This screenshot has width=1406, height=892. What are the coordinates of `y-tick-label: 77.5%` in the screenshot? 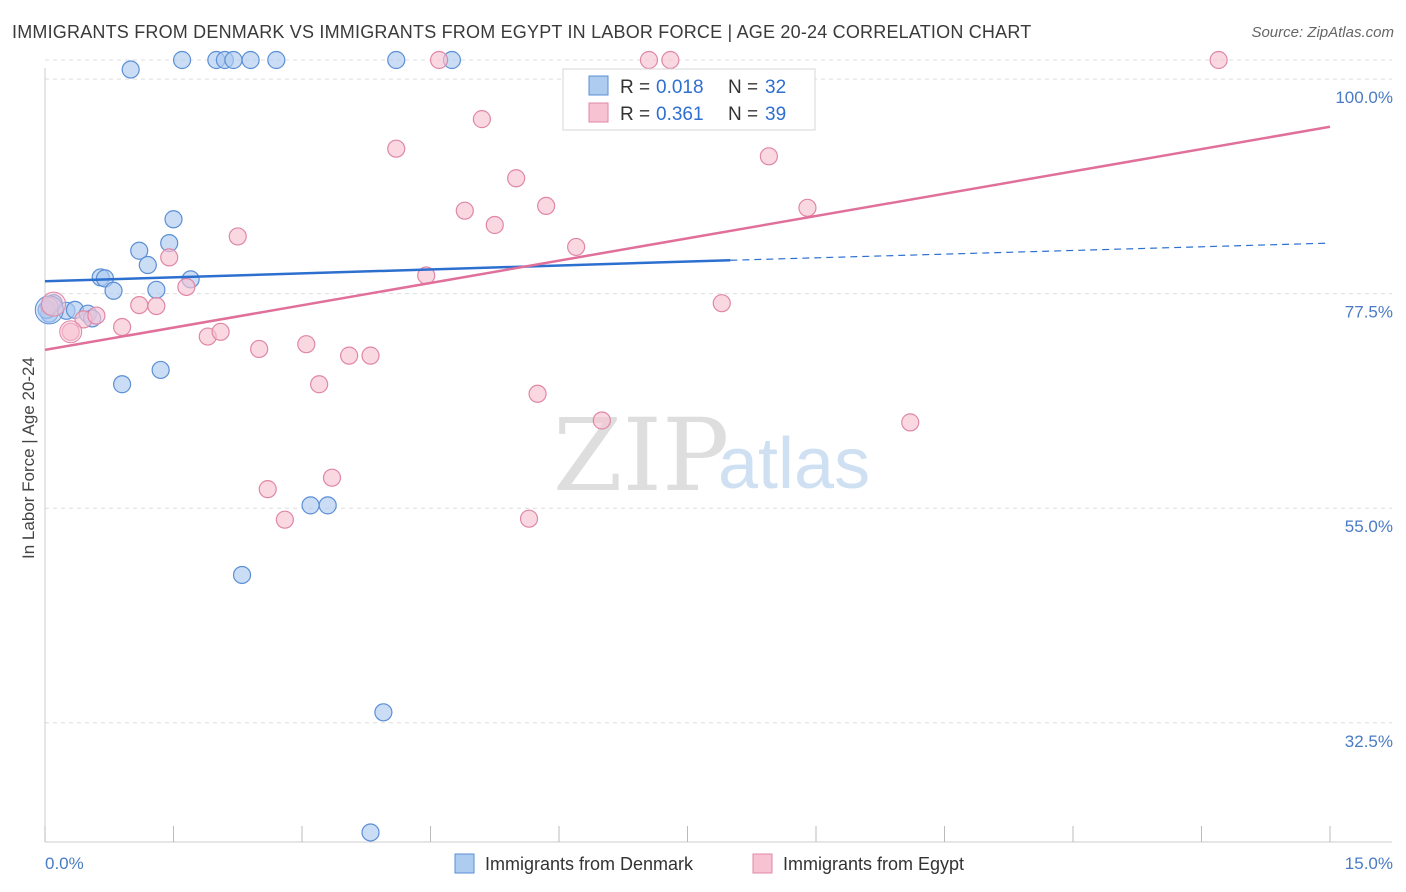 It's located at (1369, 312).